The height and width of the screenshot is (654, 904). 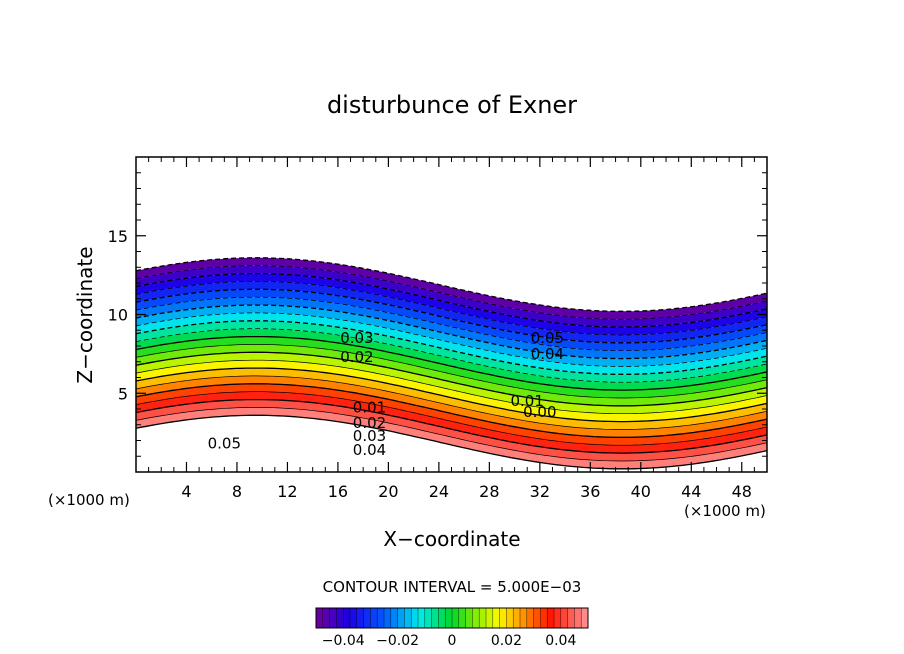 What do you see at coordinates (452, 105) in the screenshot?
I see `chart-title: disturbunce of Exner` at bounding box center [452, 105].